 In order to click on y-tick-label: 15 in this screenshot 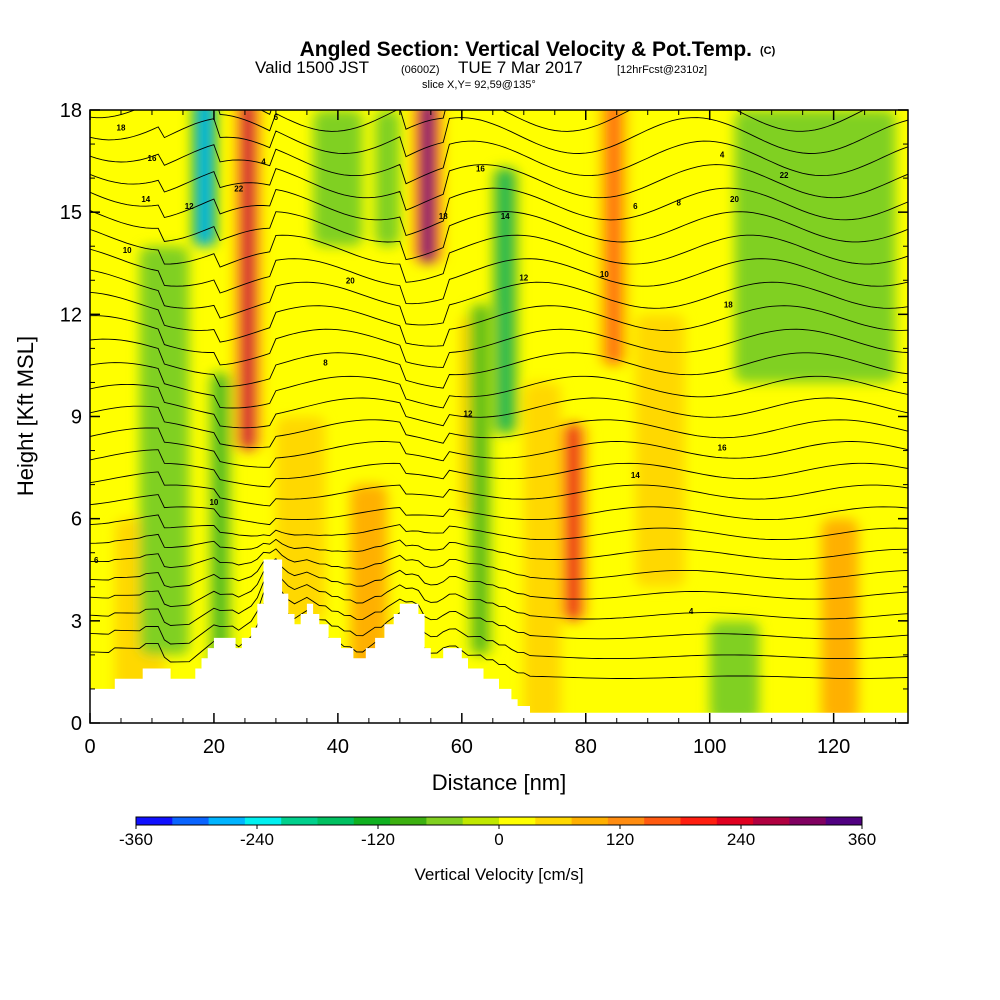, I will do `click(71, 213)`.